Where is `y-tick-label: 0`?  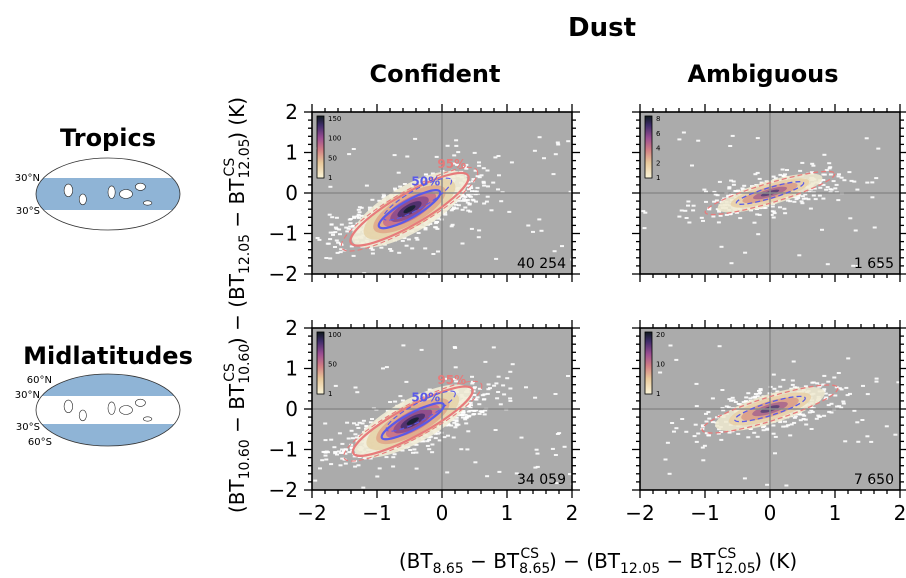
y-tick-label: 0 is located at coordinates (291, 193).